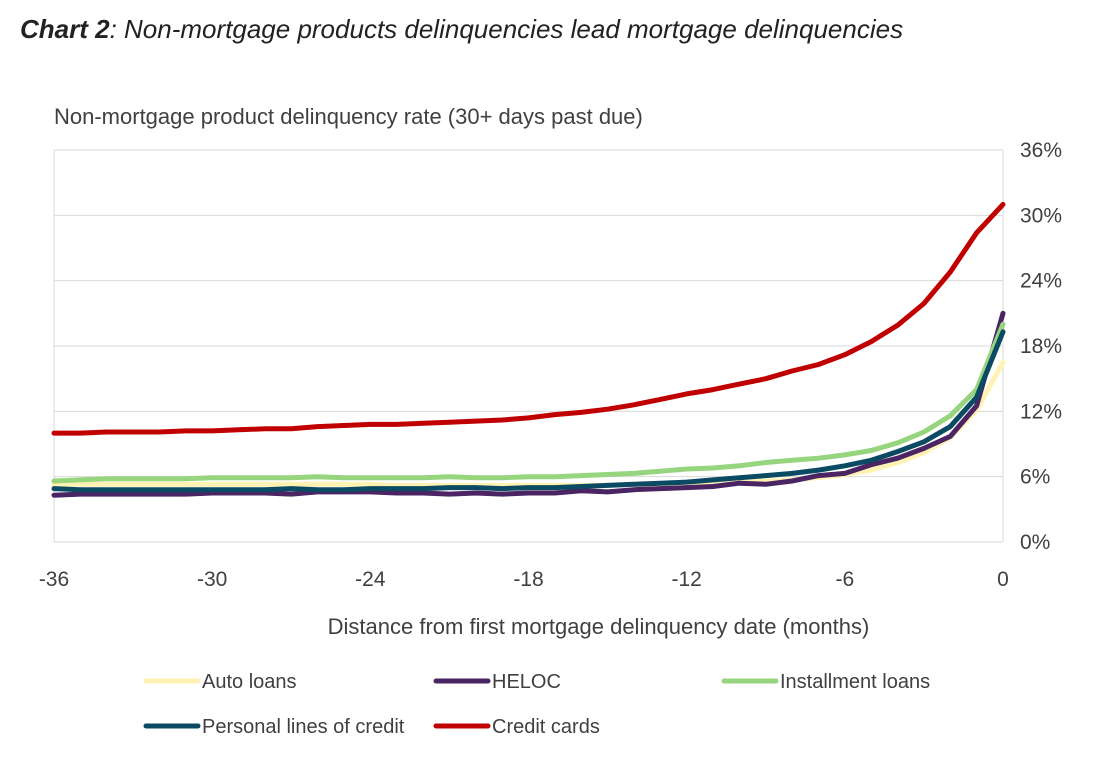 This screenshot has width=1118, height=764. What do you see at coordinates (546, 727) in the screenshot?
I see `legend-label: Credit cards` at bounding box center [546, 727].